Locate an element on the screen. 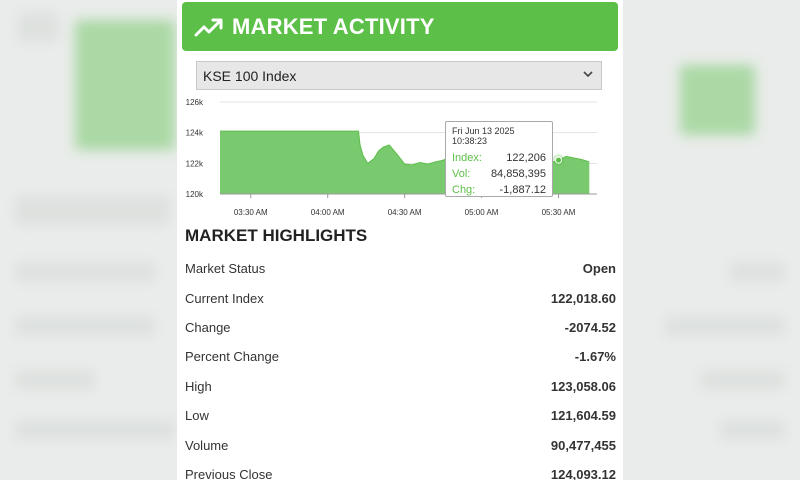  highlight-value: 121,604.59 is located at coordinates (583, 415).